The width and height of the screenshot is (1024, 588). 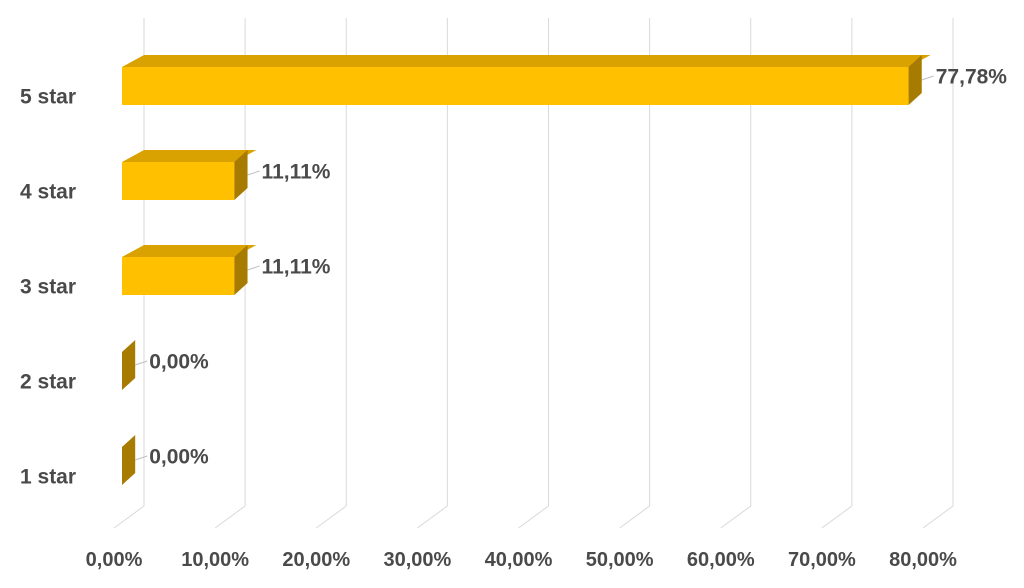 What do you see at coordinates (972, 77) in the screenshot?
I see `data-label: 77,78%` at bounding box center [972, 77].